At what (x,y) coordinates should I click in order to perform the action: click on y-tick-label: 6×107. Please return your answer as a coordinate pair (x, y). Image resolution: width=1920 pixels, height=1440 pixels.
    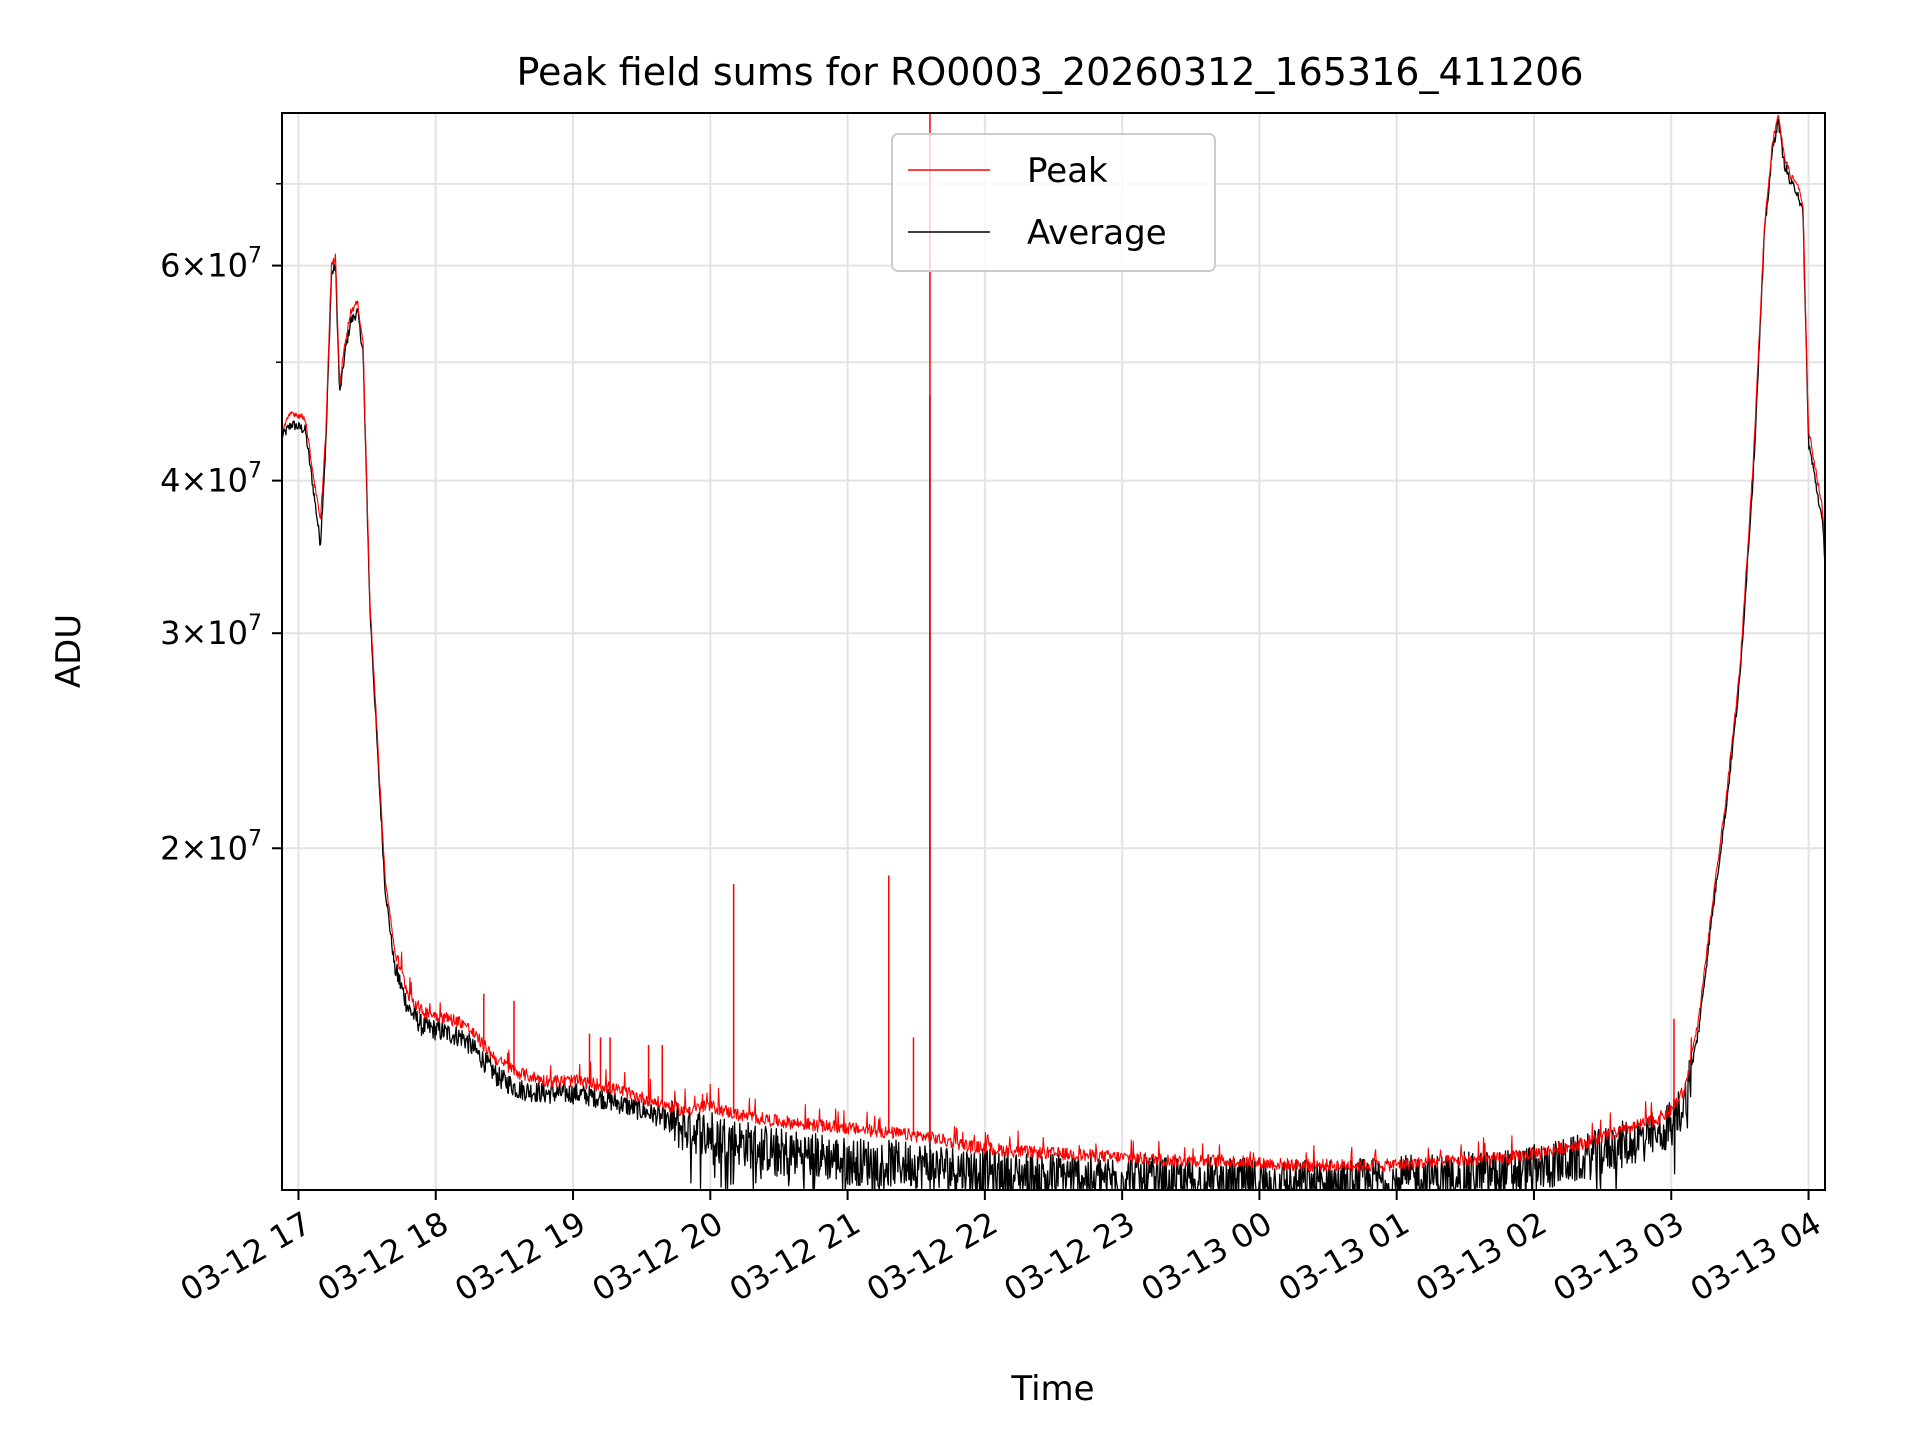
    Looking at the image, I should click on (211, 264).